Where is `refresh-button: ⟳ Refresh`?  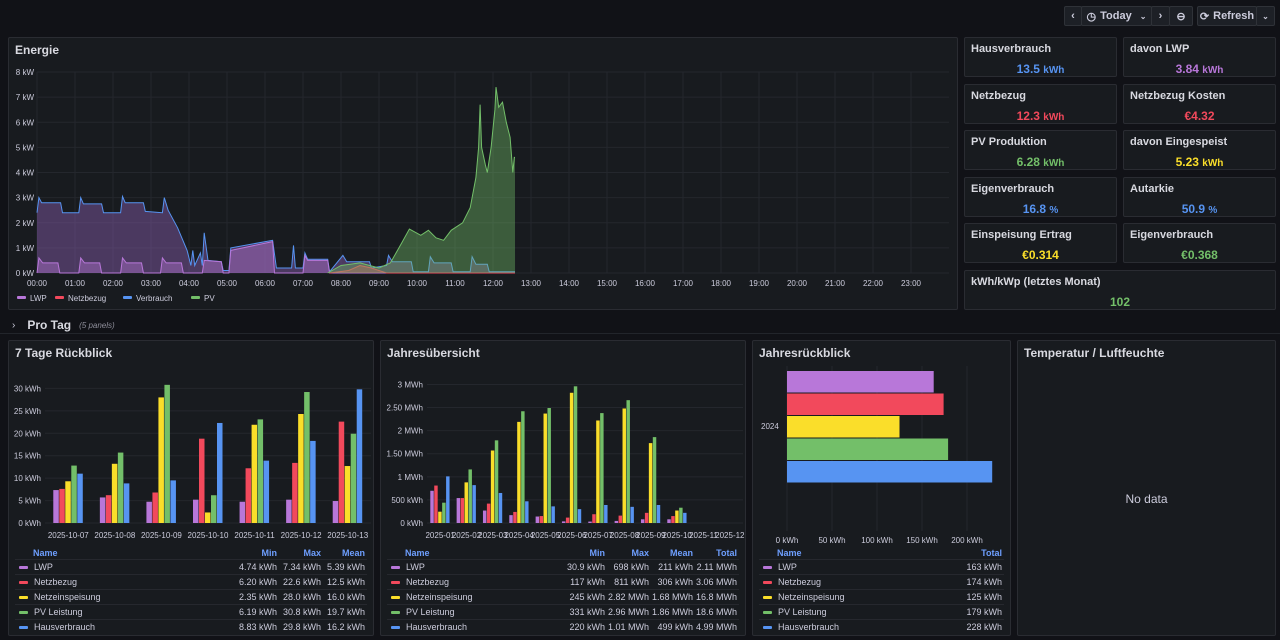
refresh-button: ⟳ Refresh is located at coordinates (1227, 16).